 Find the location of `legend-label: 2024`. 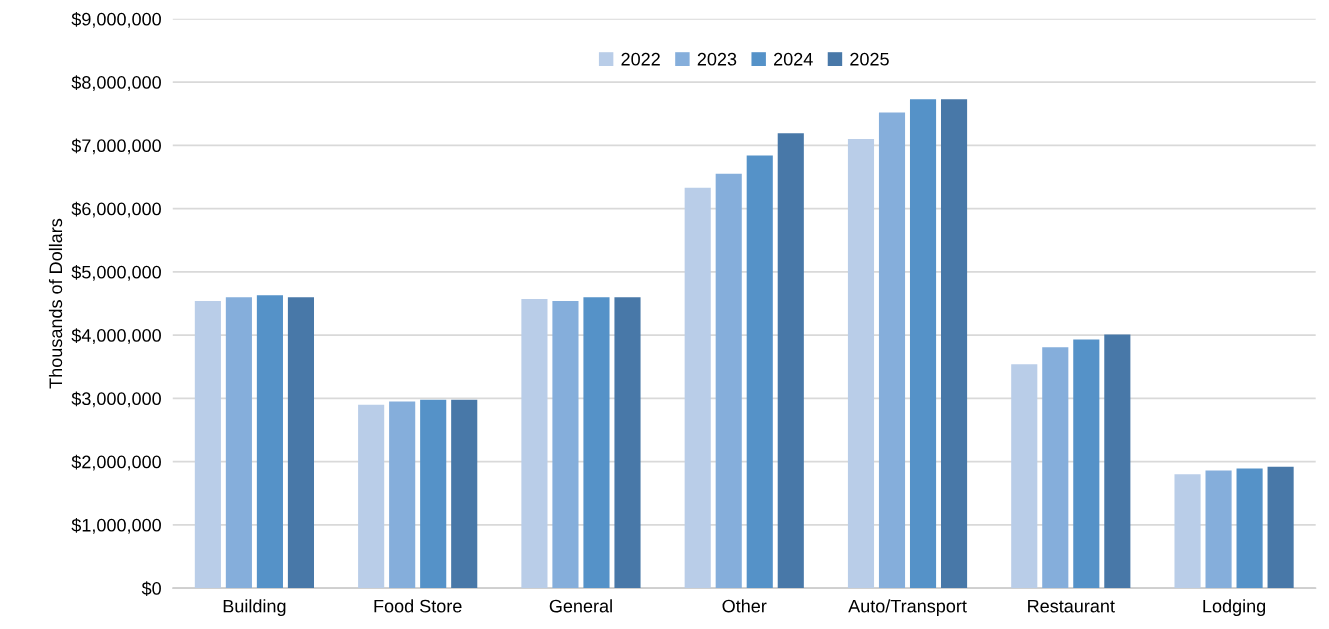

legend-label: 2024 is located at coordinates (793, 59).